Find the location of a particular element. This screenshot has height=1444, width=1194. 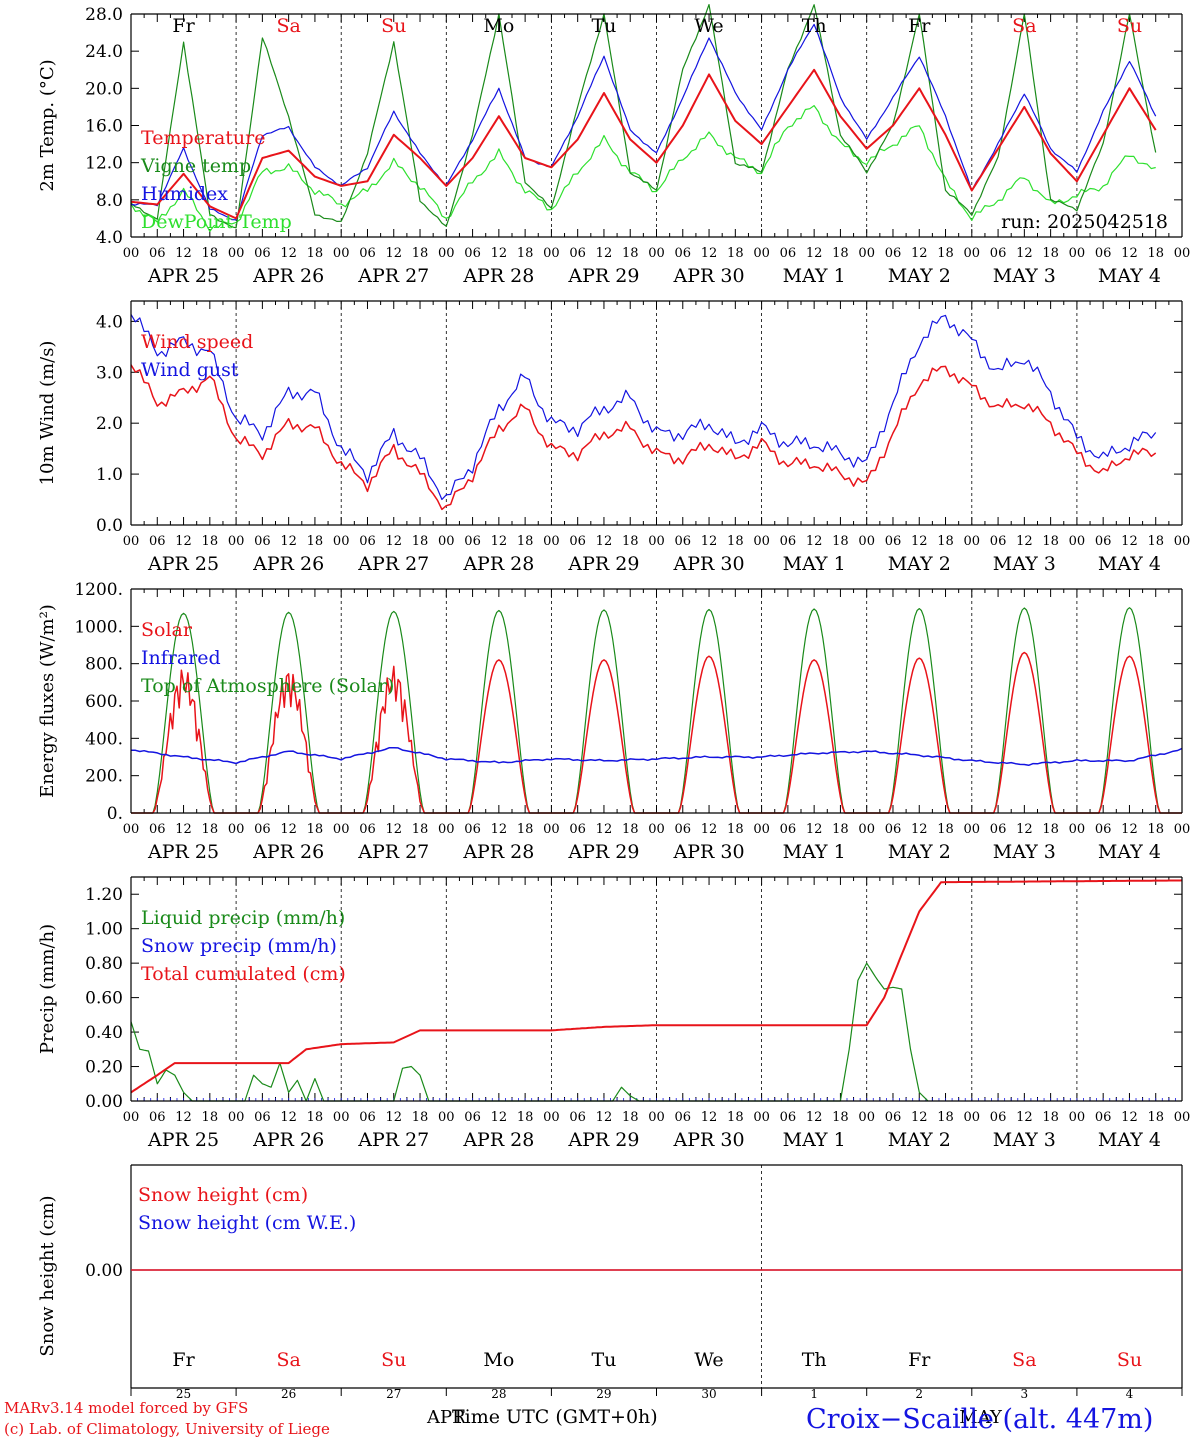

snow-month-label-may: MAY is located at coordinates (981, 1417).